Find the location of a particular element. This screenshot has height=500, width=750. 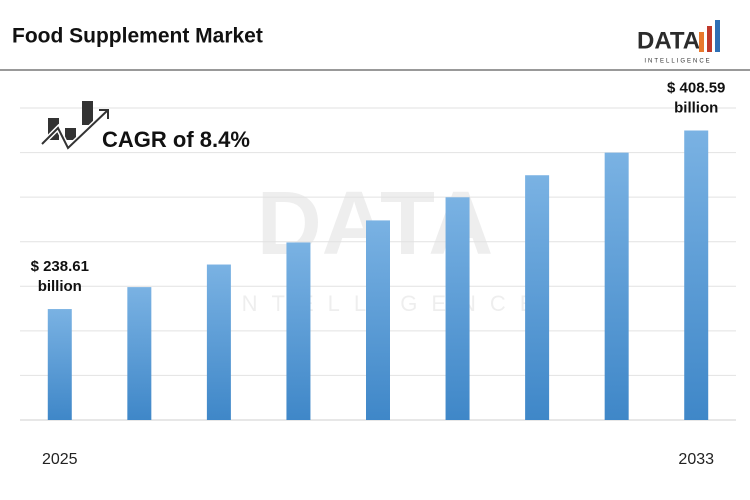

logo-subtext: INTELLIGENCE is located at coordinates (677, 62).